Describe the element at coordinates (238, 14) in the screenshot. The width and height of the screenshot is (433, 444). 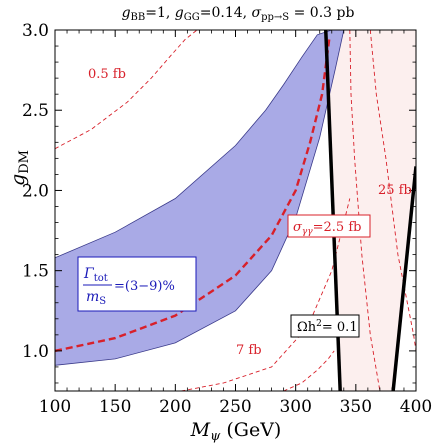
I see `chart-title: gBB=1, gGG=0.14, σpp→S = 0.3 pb` at that location.